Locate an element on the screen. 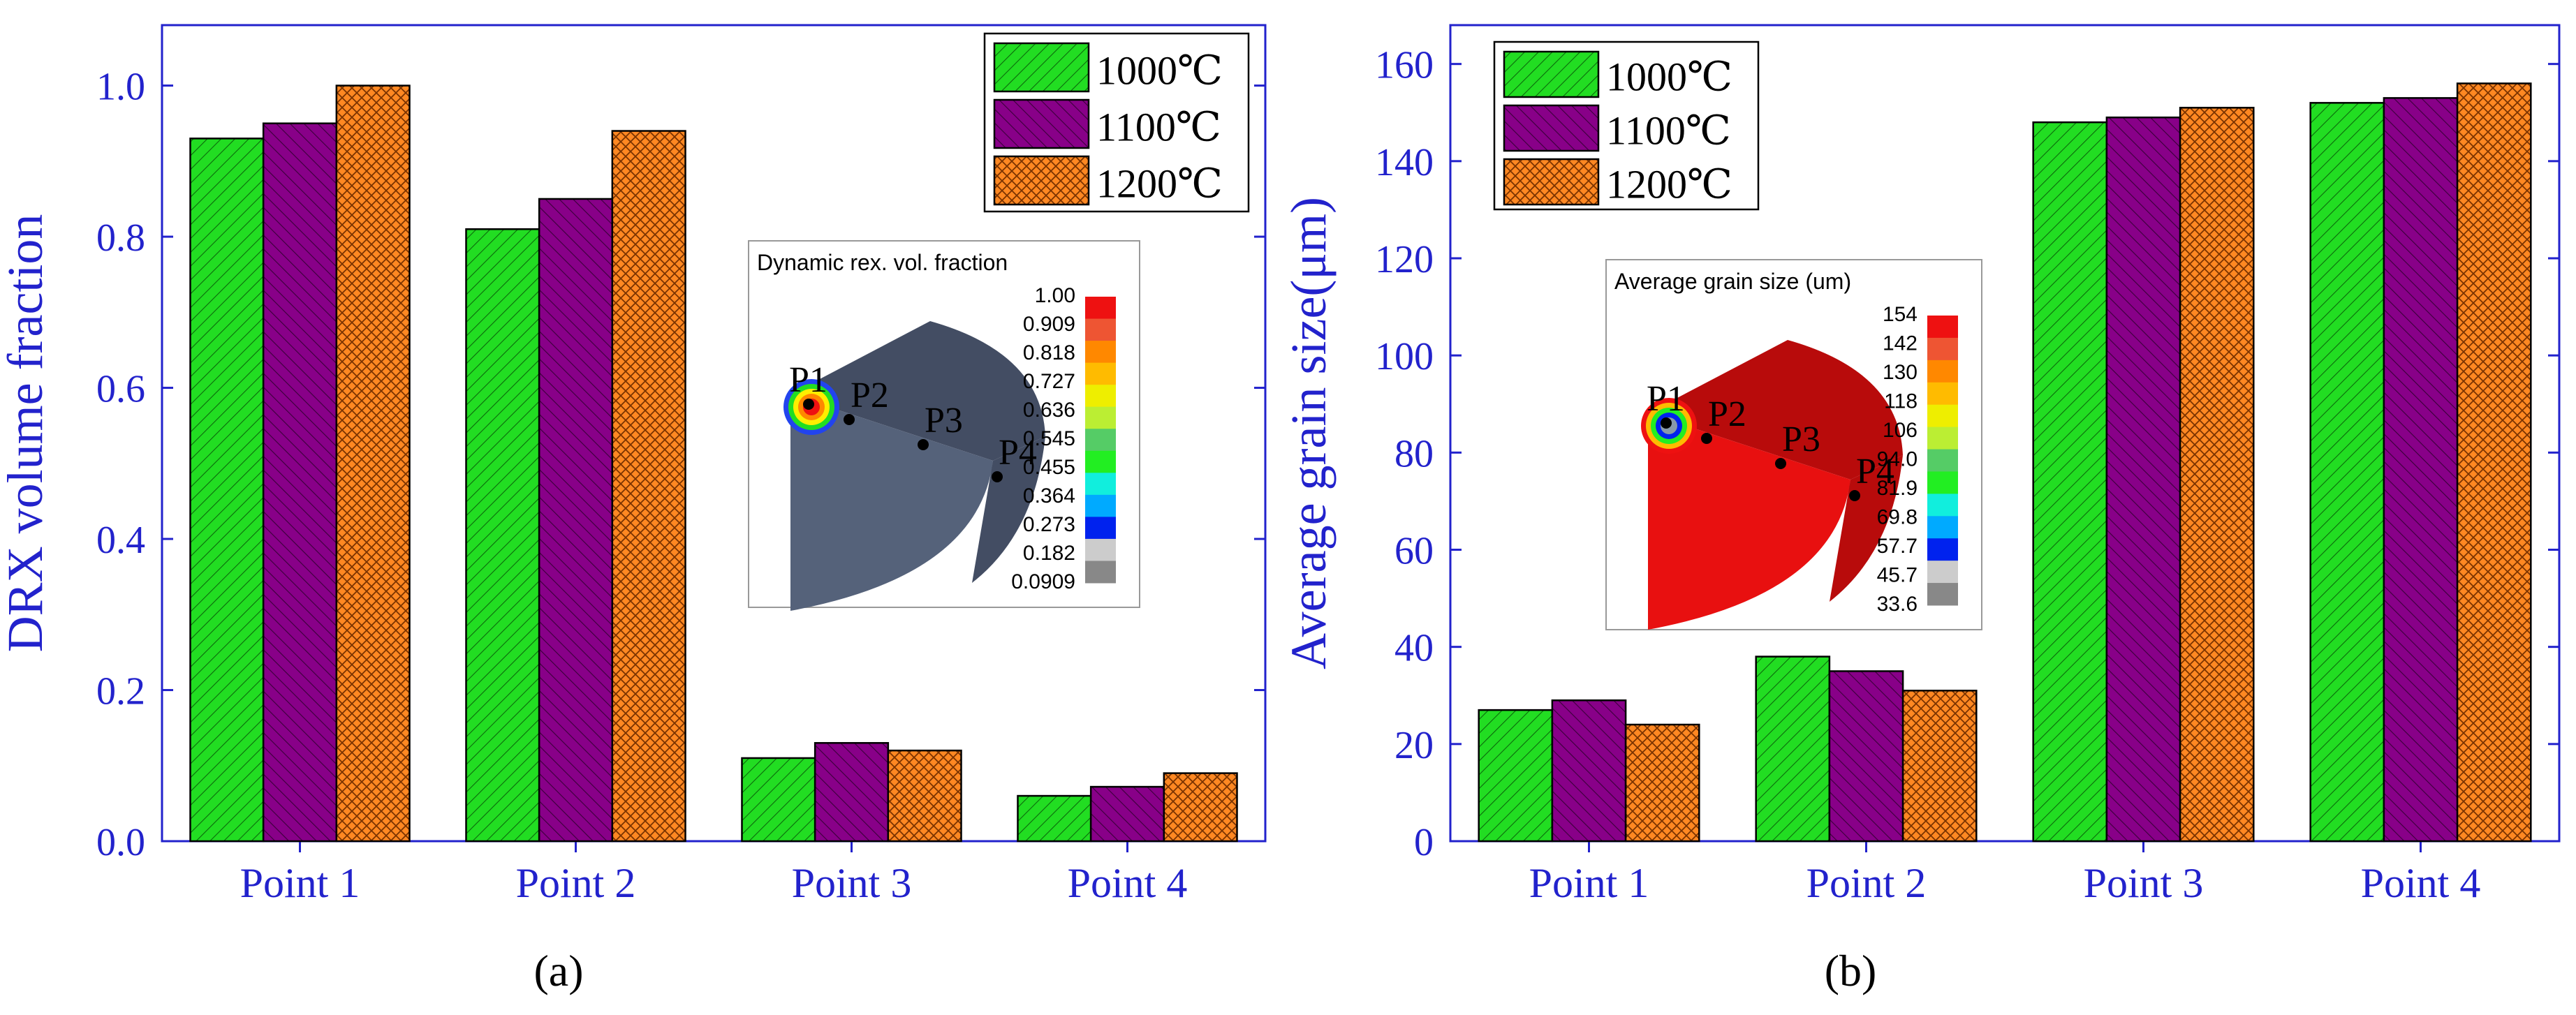  inset-scale-label: 0.182 is located at coordinates (1049, 553).